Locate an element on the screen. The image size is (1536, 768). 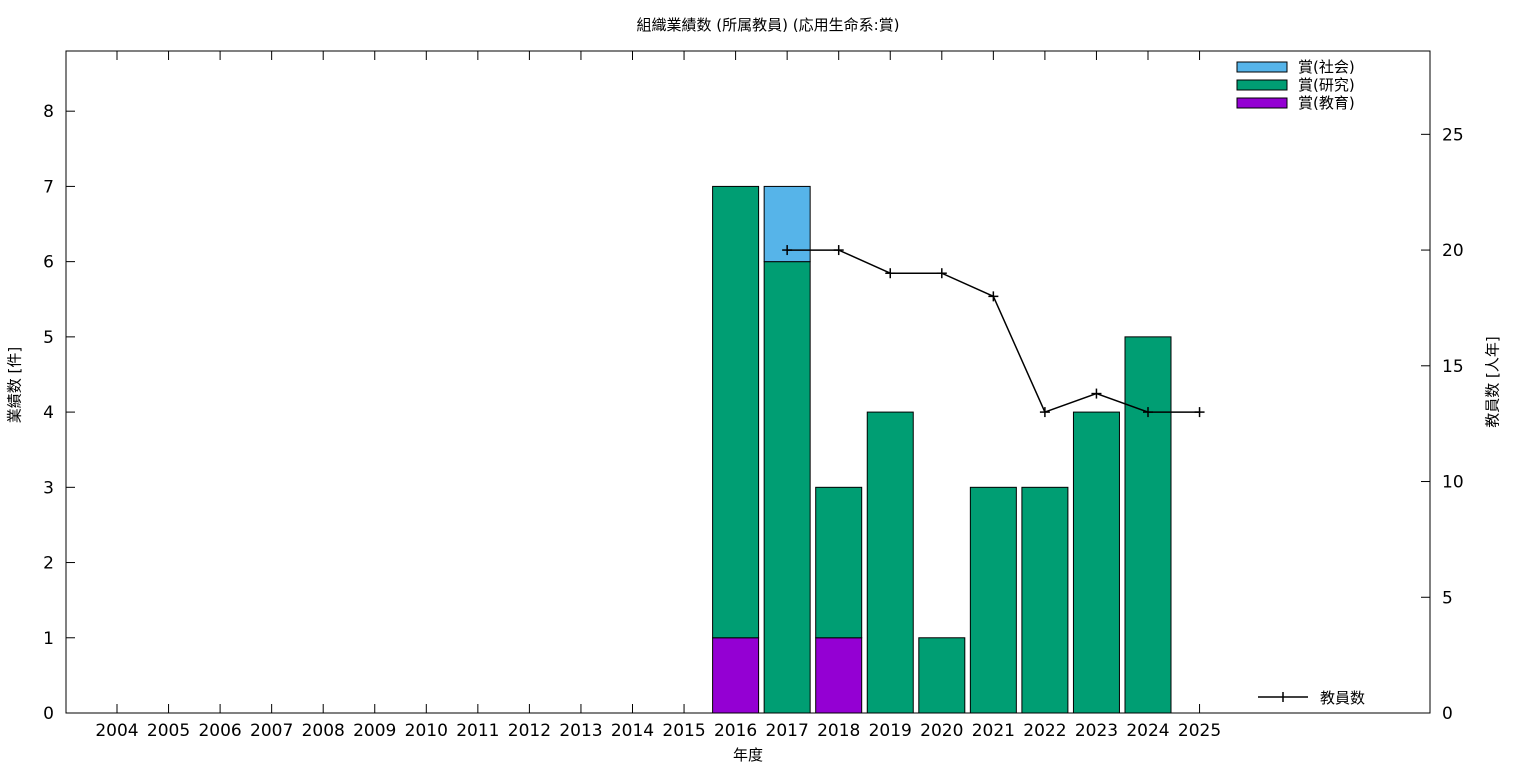
line-point-2019 is located at coordinates (890, 273).